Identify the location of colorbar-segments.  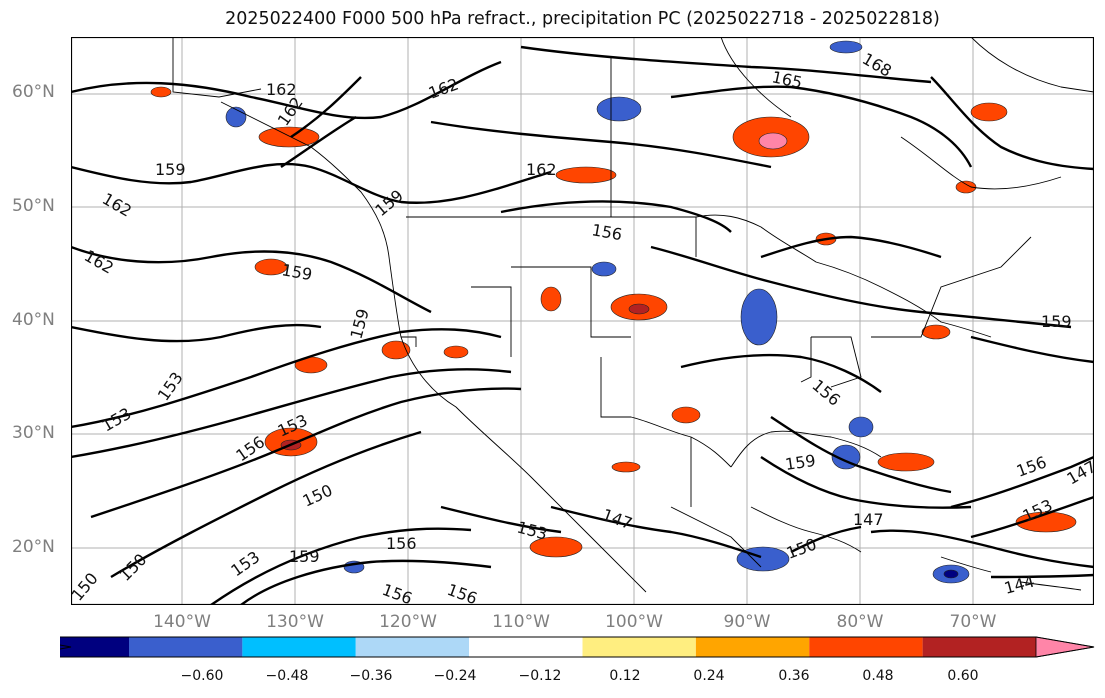
(577, 647).